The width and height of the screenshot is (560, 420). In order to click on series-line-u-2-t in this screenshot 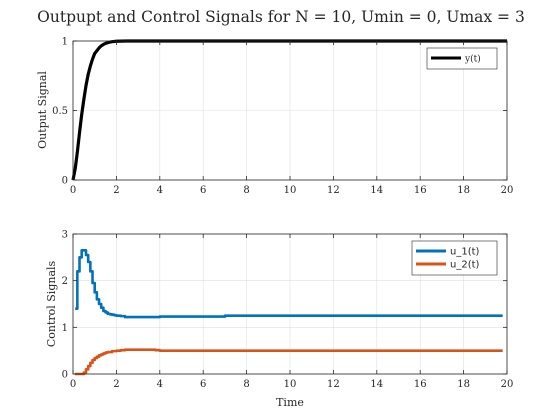, I will do `click(289, 362)`.